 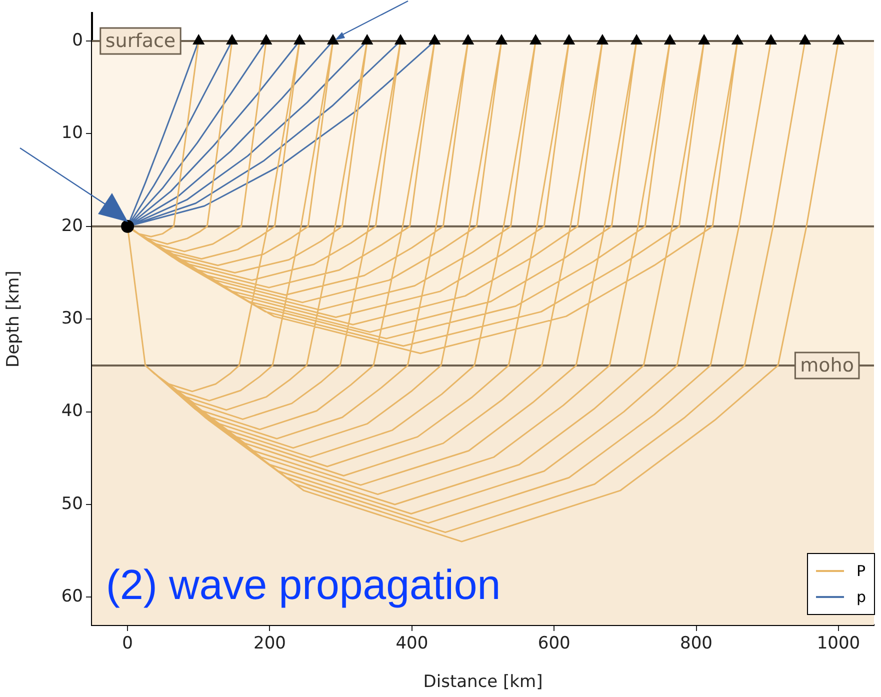 What do you see at coordinates (412, 644) in the screenshot?
I see `x-tick-label: 400` at bounding box center [412, 644].